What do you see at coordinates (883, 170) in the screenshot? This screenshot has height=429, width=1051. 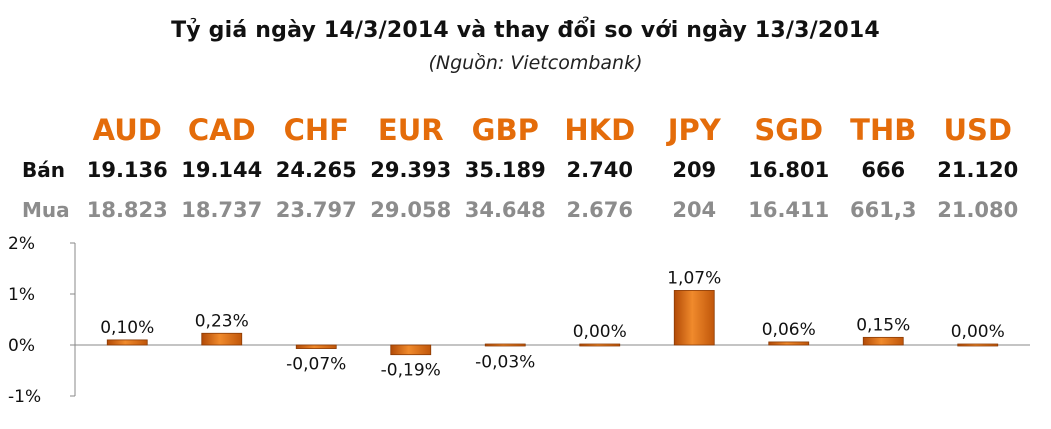 I see `ban-value-thb: 666` at bounding box center [883, 170].